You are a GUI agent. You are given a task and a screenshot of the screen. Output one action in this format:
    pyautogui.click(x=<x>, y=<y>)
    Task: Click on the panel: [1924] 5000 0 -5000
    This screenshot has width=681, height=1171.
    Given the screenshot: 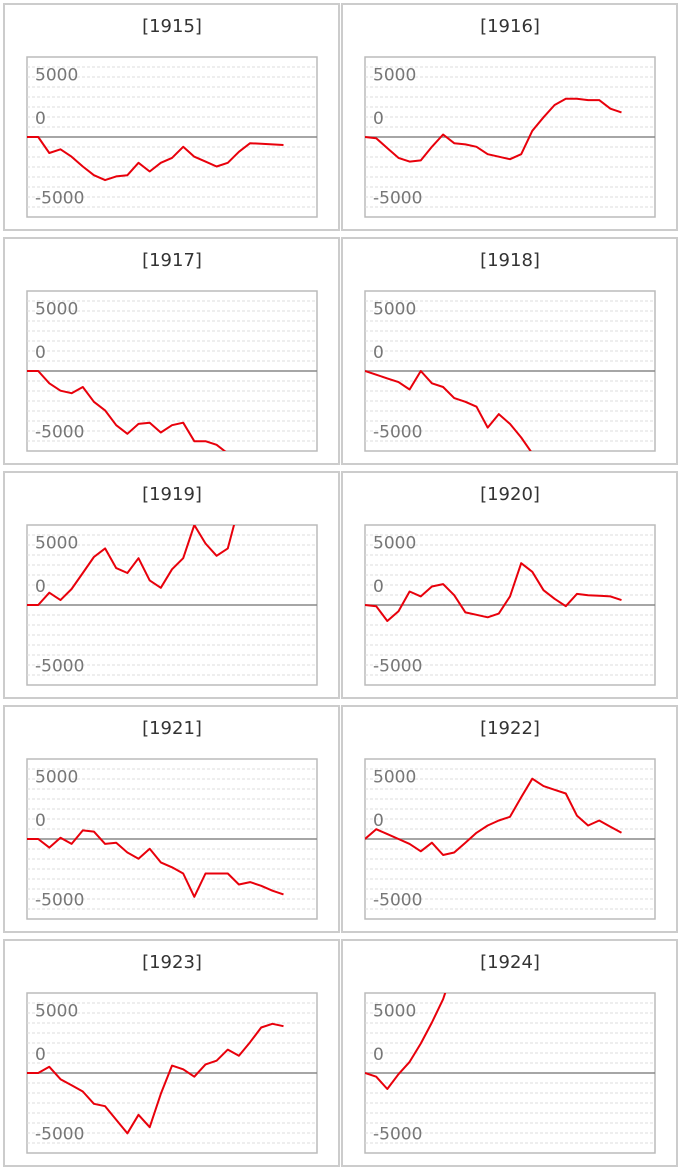 What is the action you would take?
    pyautogui.click(x=509, y=1053)
    